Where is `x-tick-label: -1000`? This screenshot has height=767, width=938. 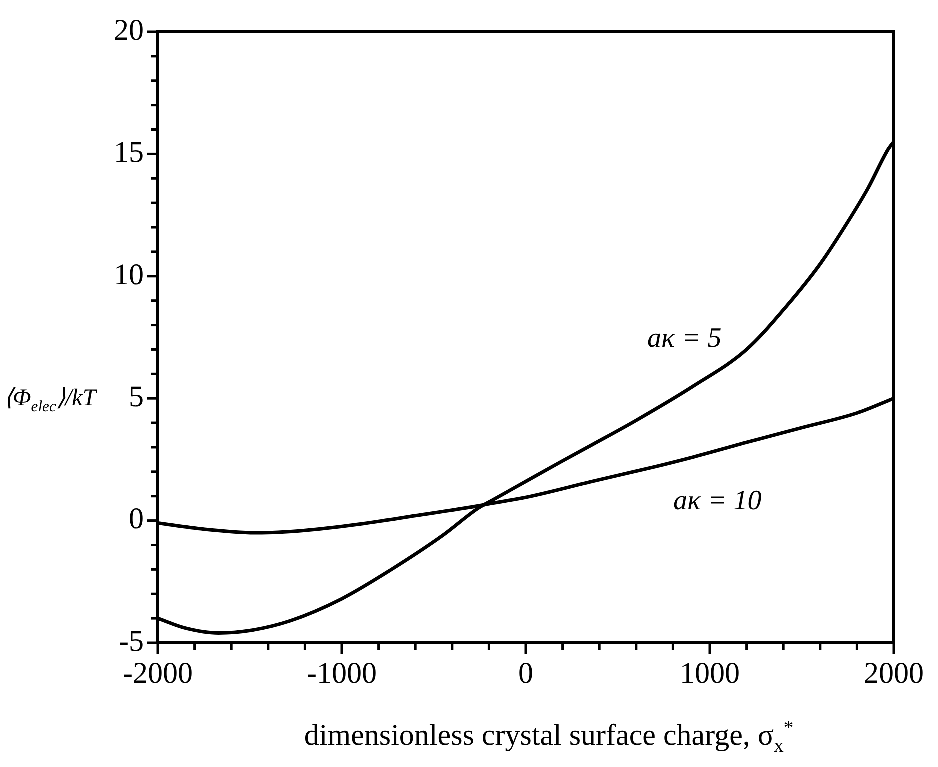
x-tick-label: -1000 is located at coordinates (342, 673).